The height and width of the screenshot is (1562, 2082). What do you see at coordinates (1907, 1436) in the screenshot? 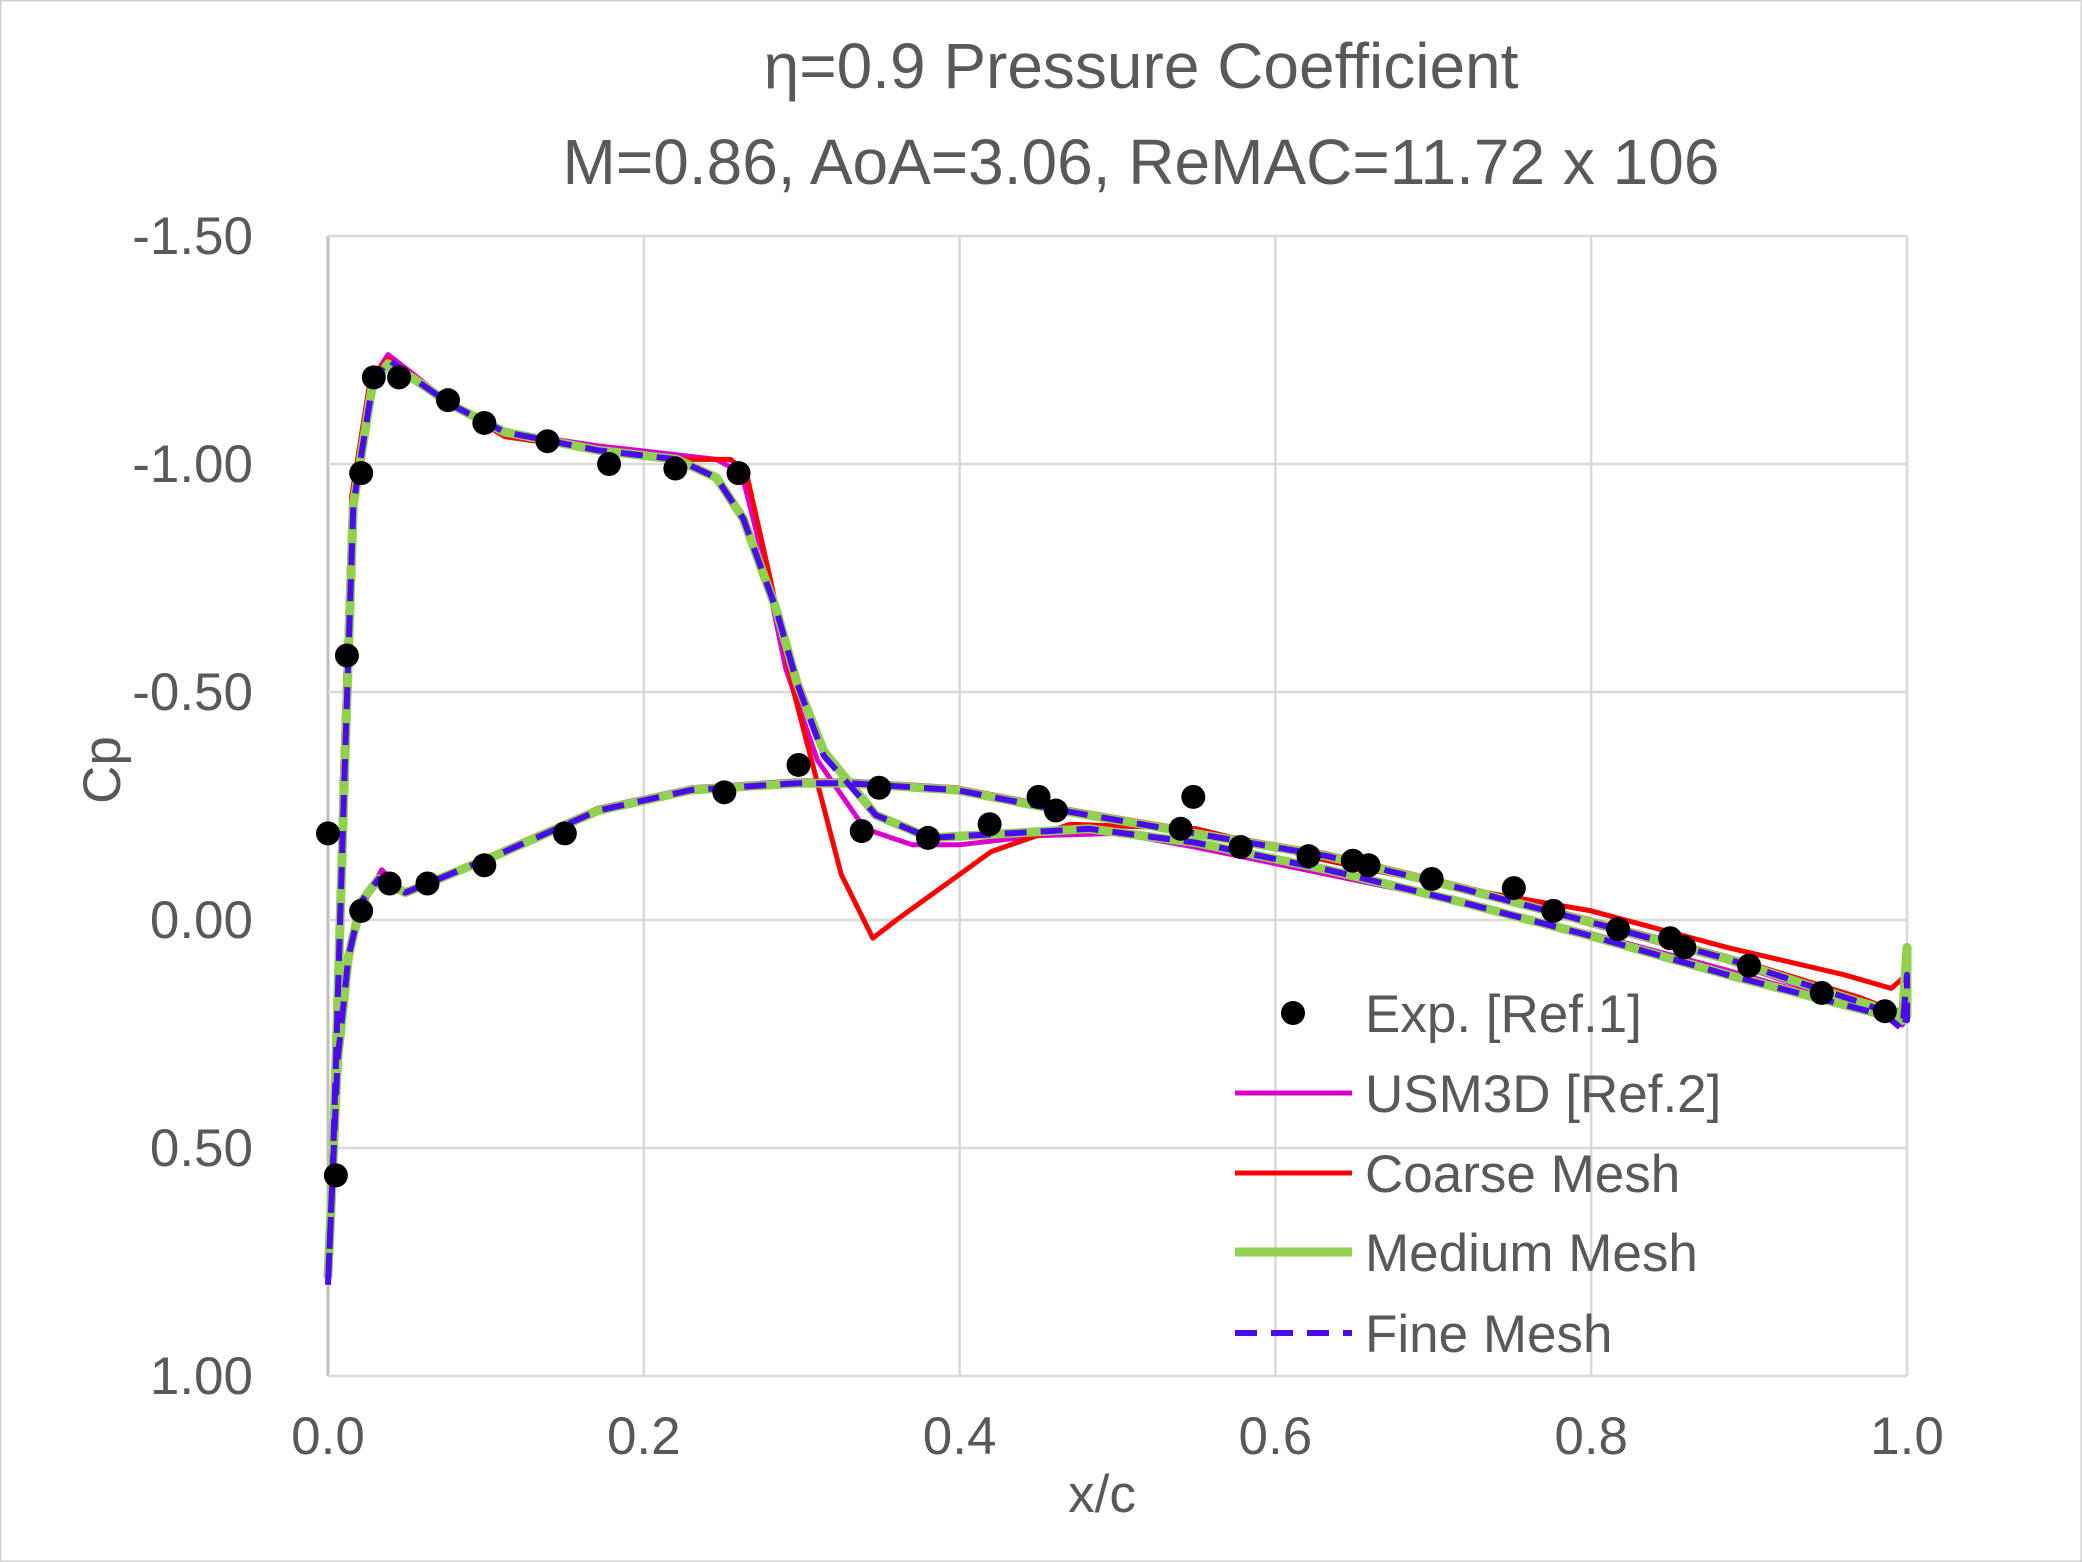
I see `x-tick-label: 1.0` at bounding box center [1907, 1436].